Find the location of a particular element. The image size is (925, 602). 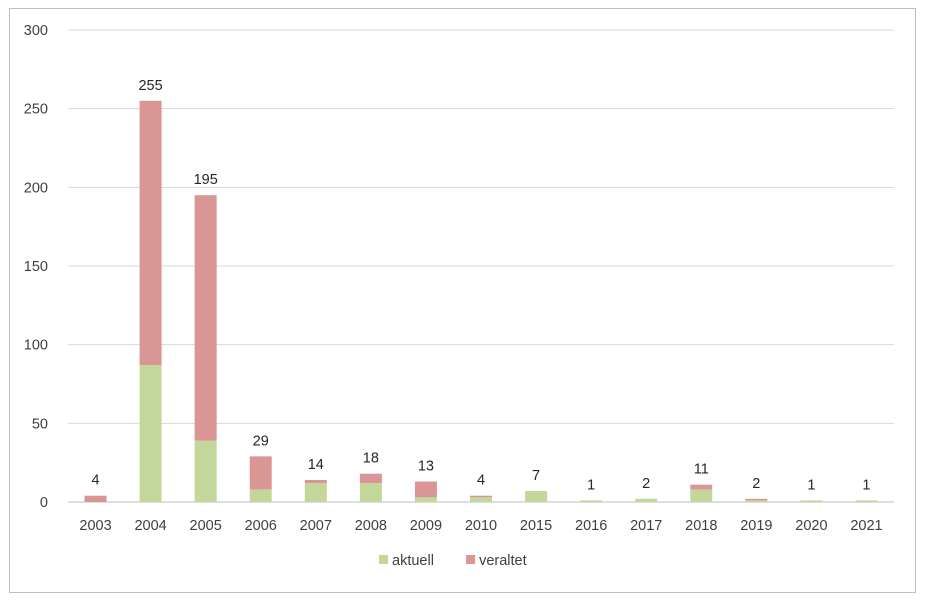

legend-label-aktuell: aktuell is located at coordinates (413, 561).